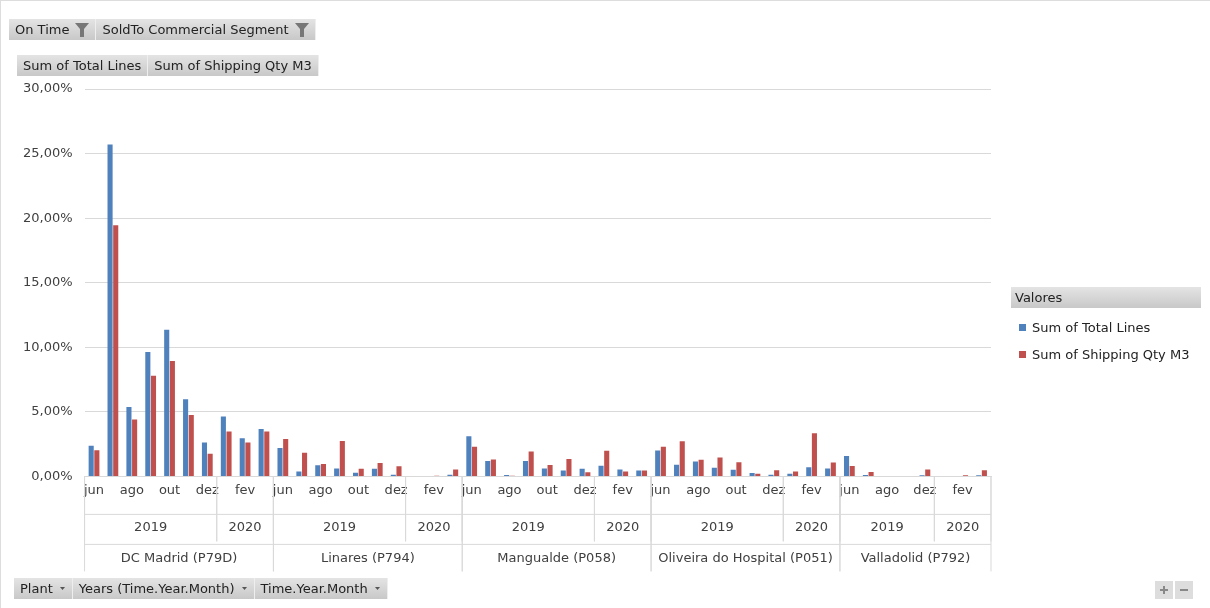 The width and height of the screenshot is (1210, 608). Describe the element at coordinates (42, 29) in the screenshot. I see `text: On Time` at that location.